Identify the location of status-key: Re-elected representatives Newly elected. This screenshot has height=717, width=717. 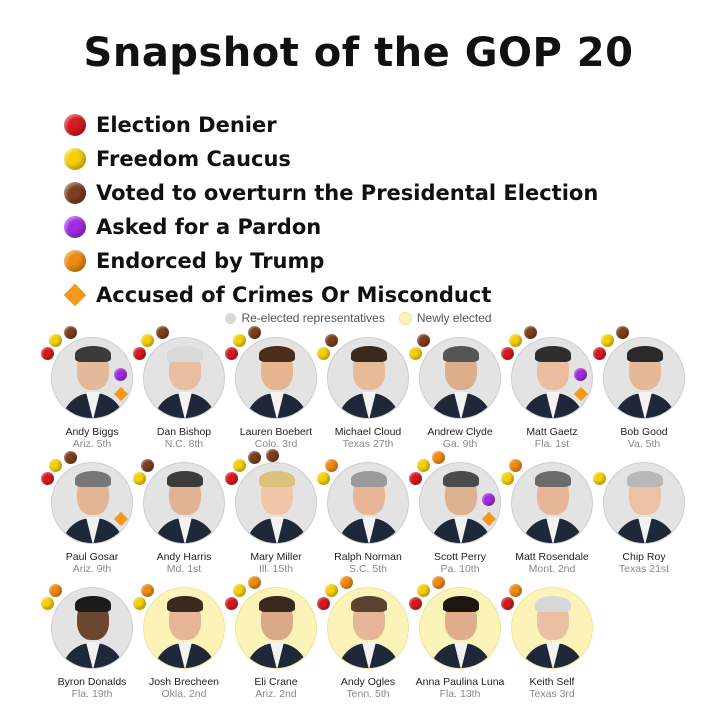
(358, 318).